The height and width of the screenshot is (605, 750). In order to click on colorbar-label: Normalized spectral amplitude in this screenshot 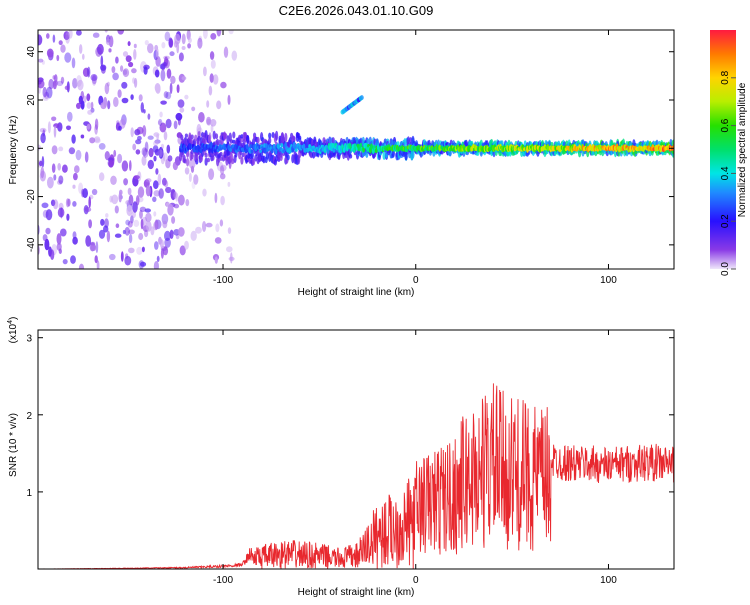, I will do `click(742, 149)`.